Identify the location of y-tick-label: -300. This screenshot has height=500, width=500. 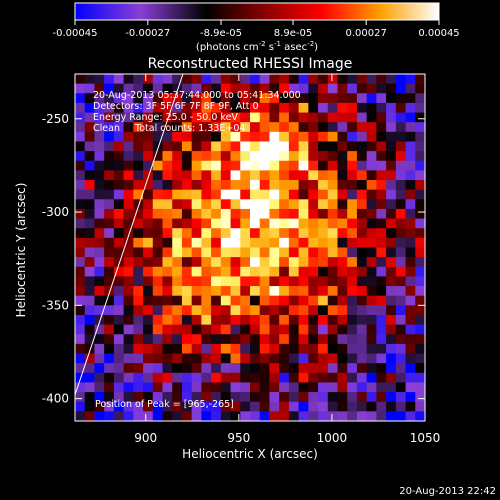
(55, 212).